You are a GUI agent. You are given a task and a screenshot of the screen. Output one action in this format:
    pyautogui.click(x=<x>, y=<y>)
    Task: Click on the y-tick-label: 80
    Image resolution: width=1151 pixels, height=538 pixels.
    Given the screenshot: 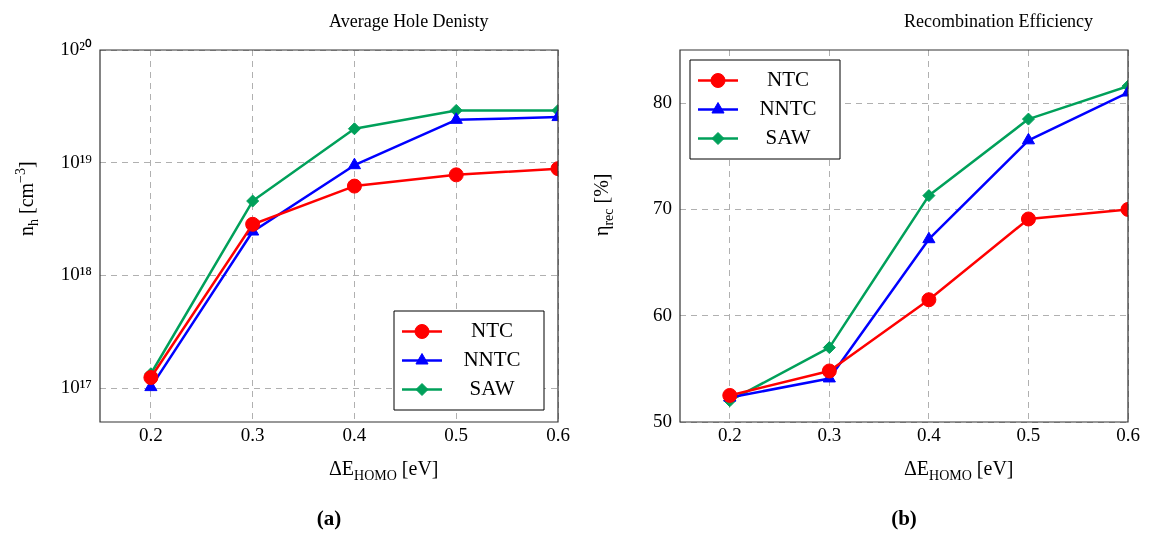 What is the action you would take?
    pyautogui.click(x=662, y=102)
    